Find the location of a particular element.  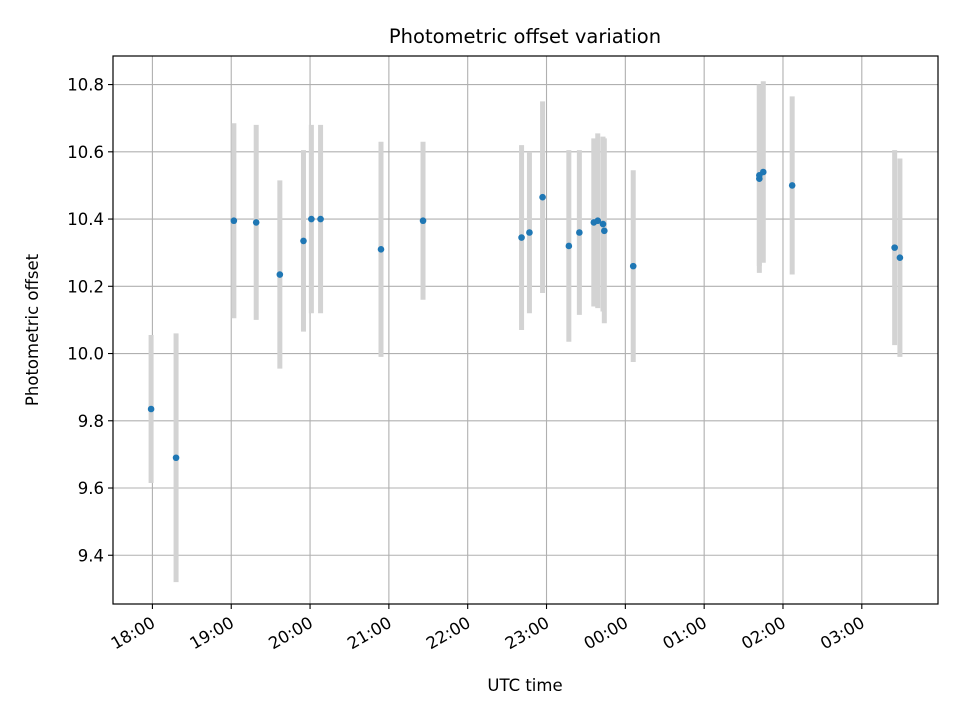

x-tick-label: 23:00 is located at coordinates (527, 633).